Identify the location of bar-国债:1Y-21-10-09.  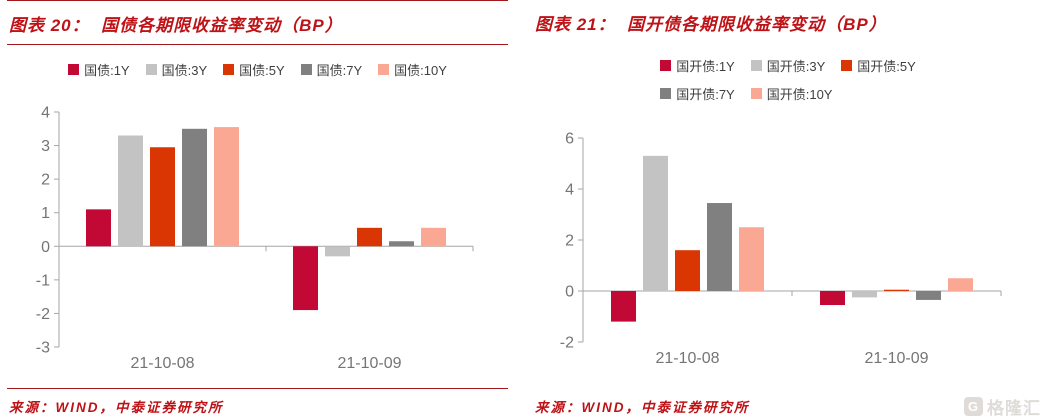
(305, 278).